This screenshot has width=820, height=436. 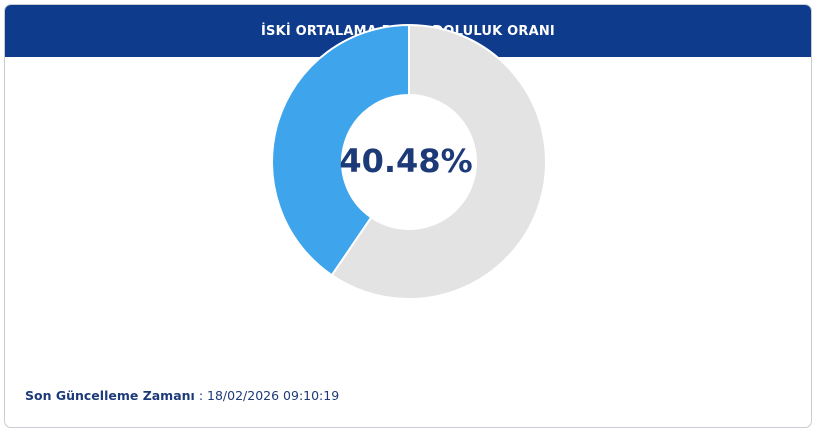 I want to click on center-value-label: 40.48%, so click(x=405, y=161).